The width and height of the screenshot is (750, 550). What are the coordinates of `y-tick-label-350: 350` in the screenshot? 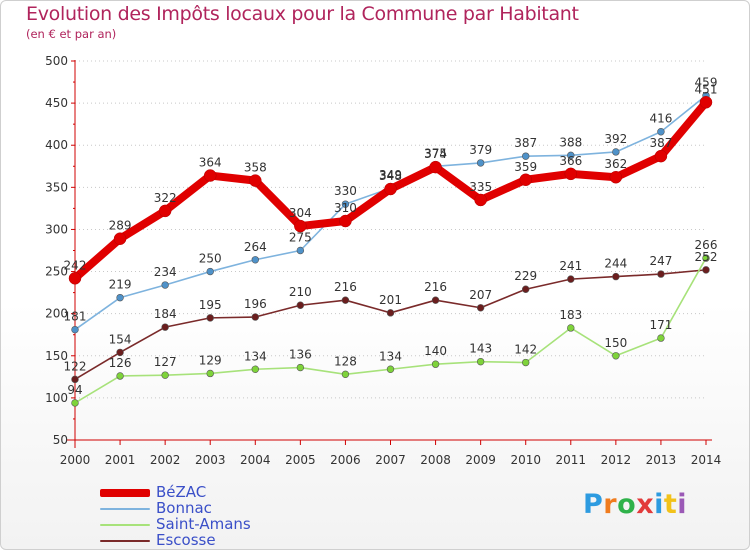 It's located at (56, 187).